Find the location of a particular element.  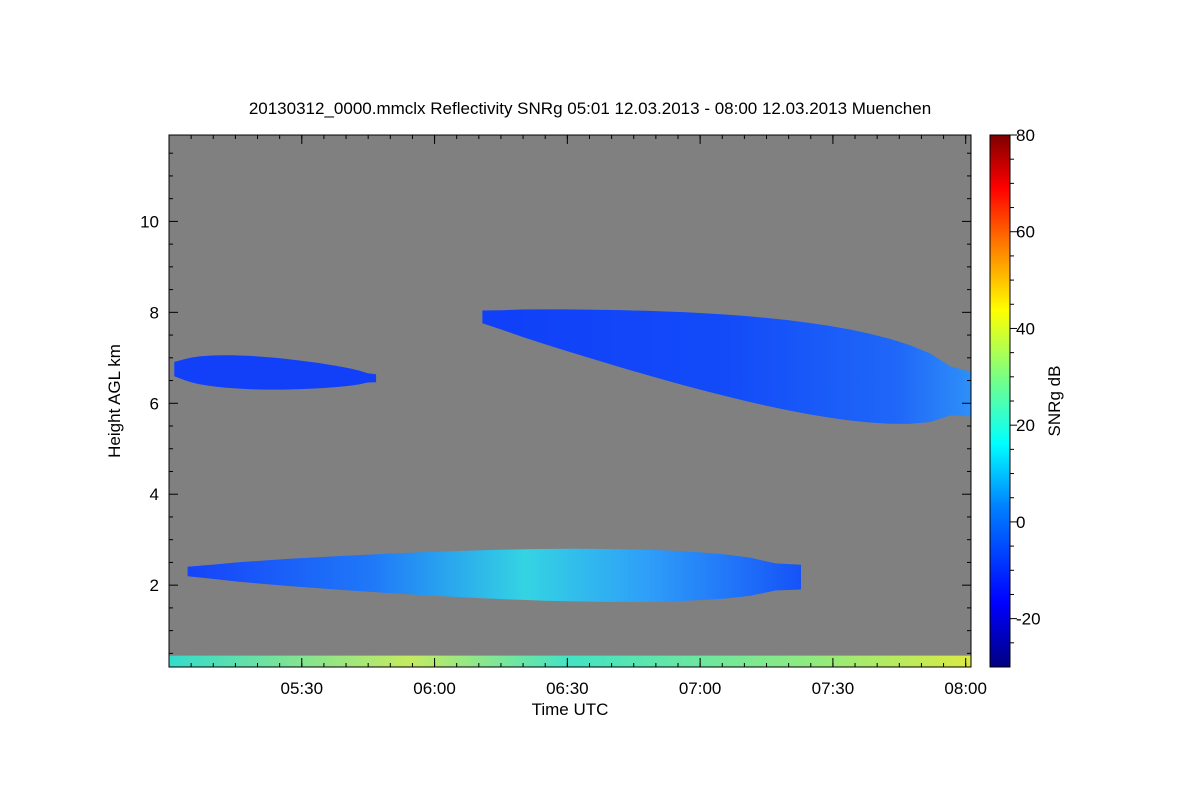

y-tick-label: 4 is located at coordinates (154, 494).